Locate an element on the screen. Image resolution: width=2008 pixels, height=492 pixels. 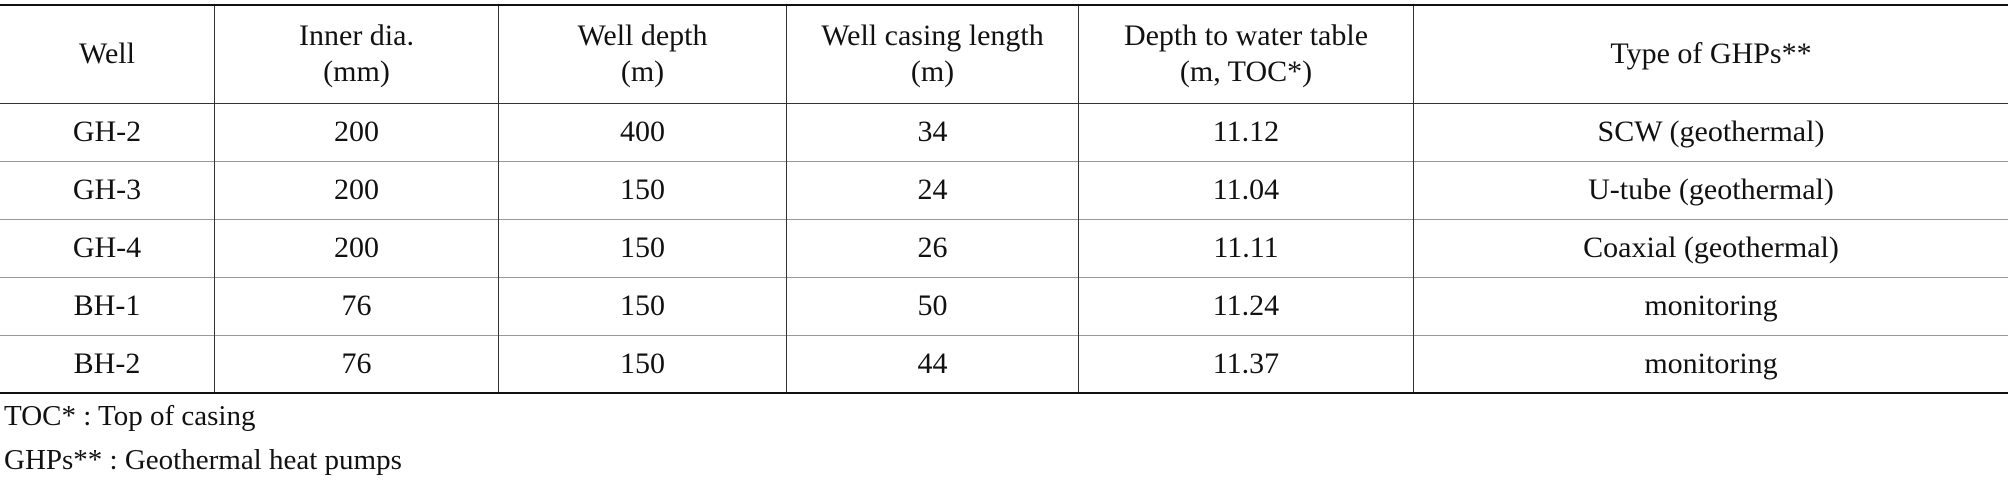
table-cell: 24 is located at coordinates (932, 190).